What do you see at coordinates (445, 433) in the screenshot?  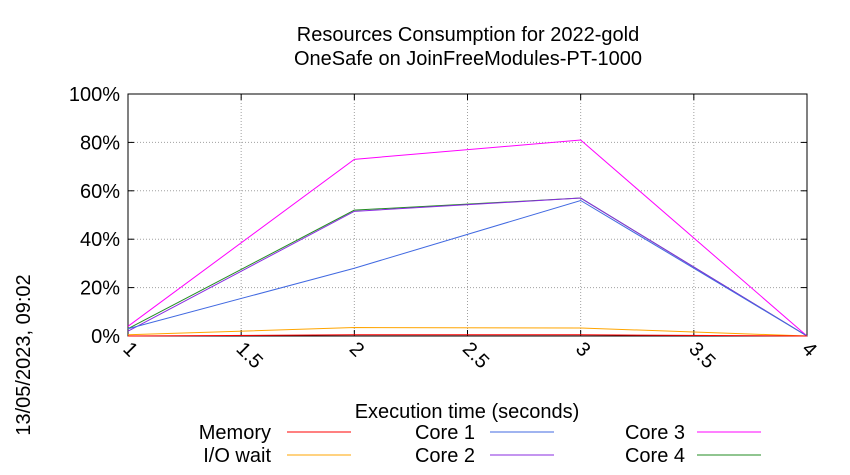 I see `legend-label: Core 1` at bounding box center [445, 433].